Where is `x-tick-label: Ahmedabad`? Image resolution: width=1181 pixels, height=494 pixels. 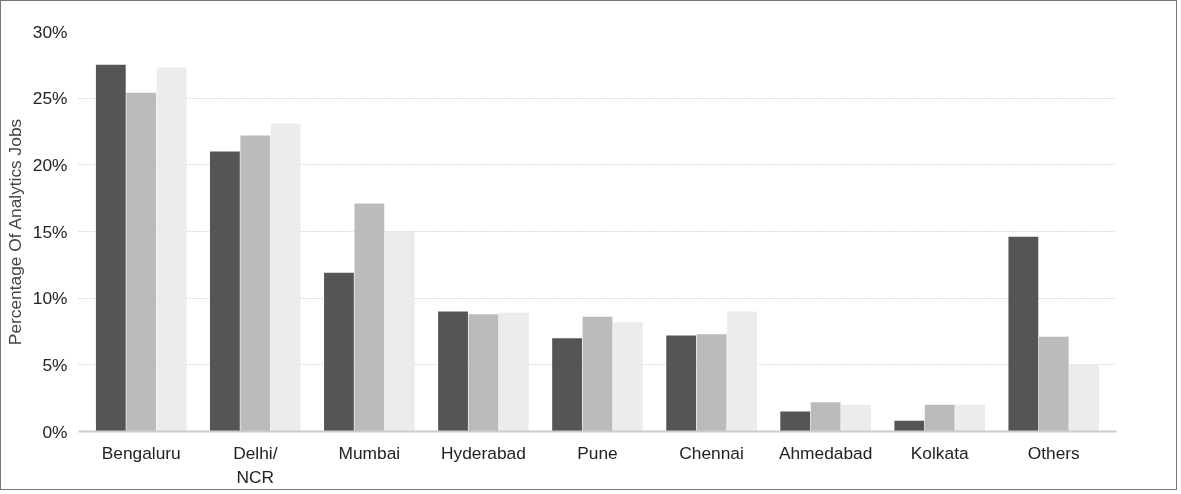
x-tick-label: Ahmedabad is located at coordinates (825, 452).